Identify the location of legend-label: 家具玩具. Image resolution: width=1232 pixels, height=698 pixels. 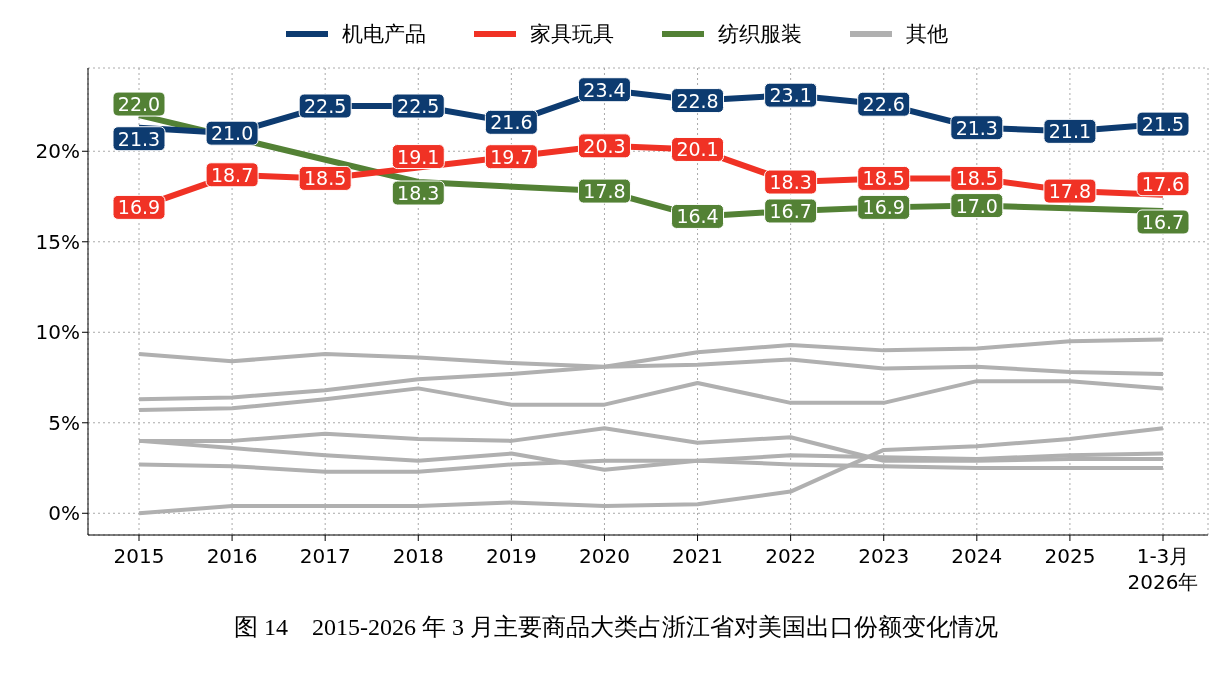
(572, 34).